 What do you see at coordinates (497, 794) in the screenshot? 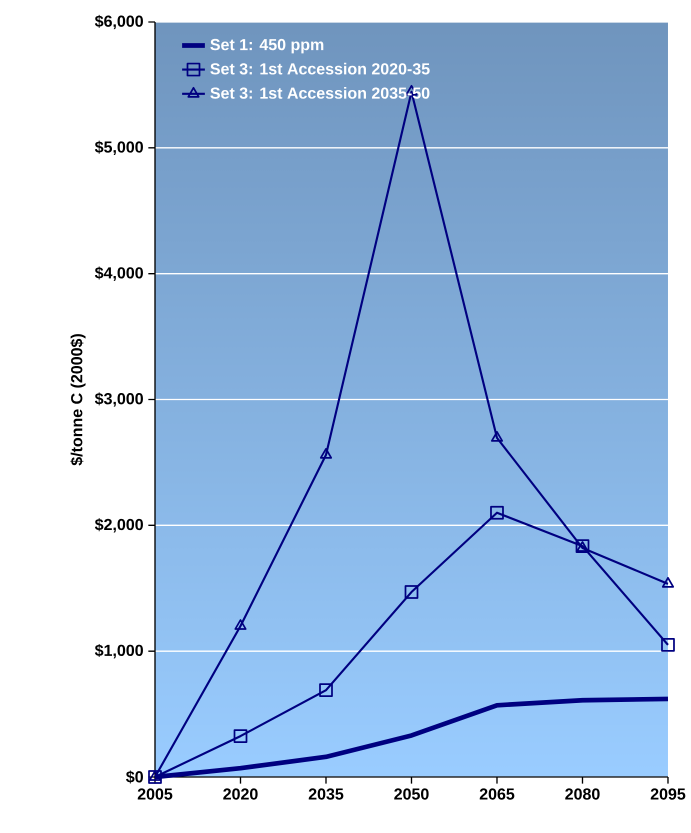
I see `x-tick-label: 2065` at bounding box center [497, 794].